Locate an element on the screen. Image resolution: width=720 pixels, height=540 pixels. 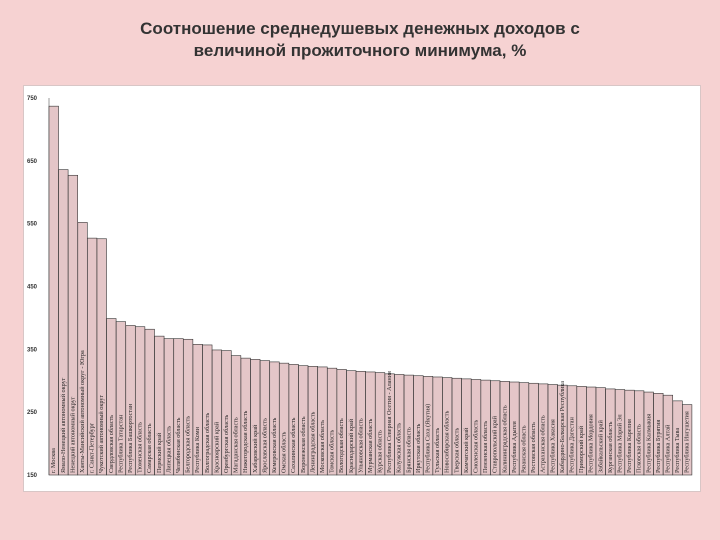
category-label: Красноярский край is located at coordinates (216, 447).